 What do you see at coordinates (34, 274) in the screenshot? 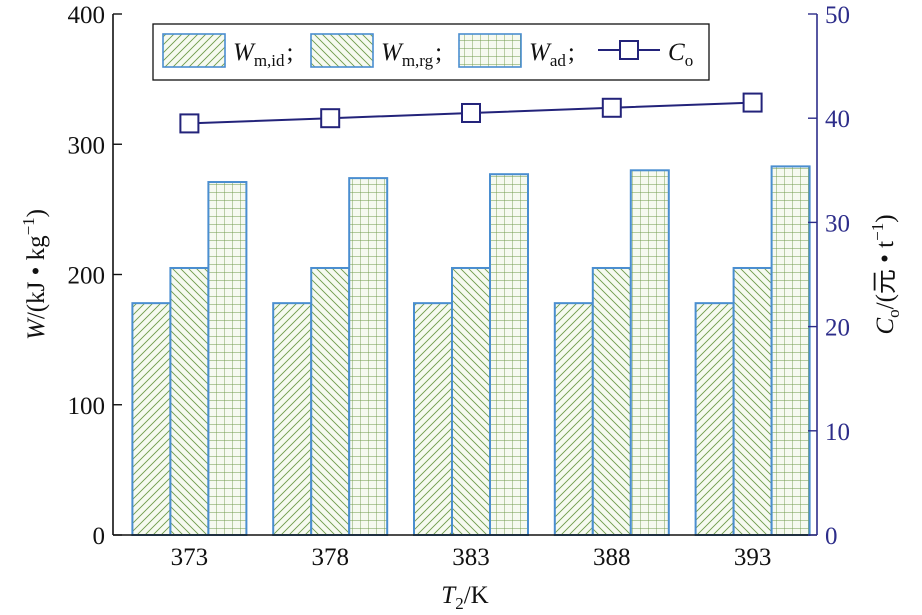
I see `y-left-axis-title: W/(kJ • kg−1)` at bounding box center [34, 274].